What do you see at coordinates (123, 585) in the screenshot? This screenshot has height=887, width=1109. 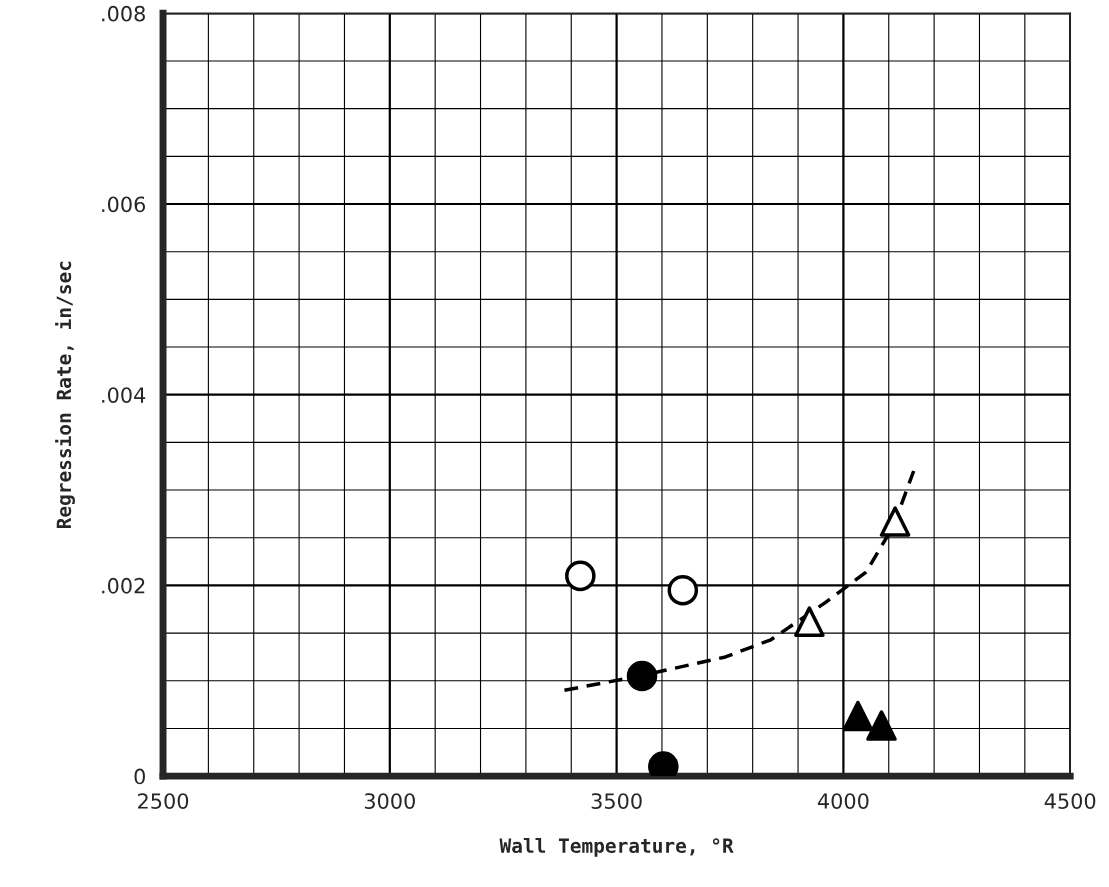 I see `y-tick-label: .002` at bounding box center [123, 585].